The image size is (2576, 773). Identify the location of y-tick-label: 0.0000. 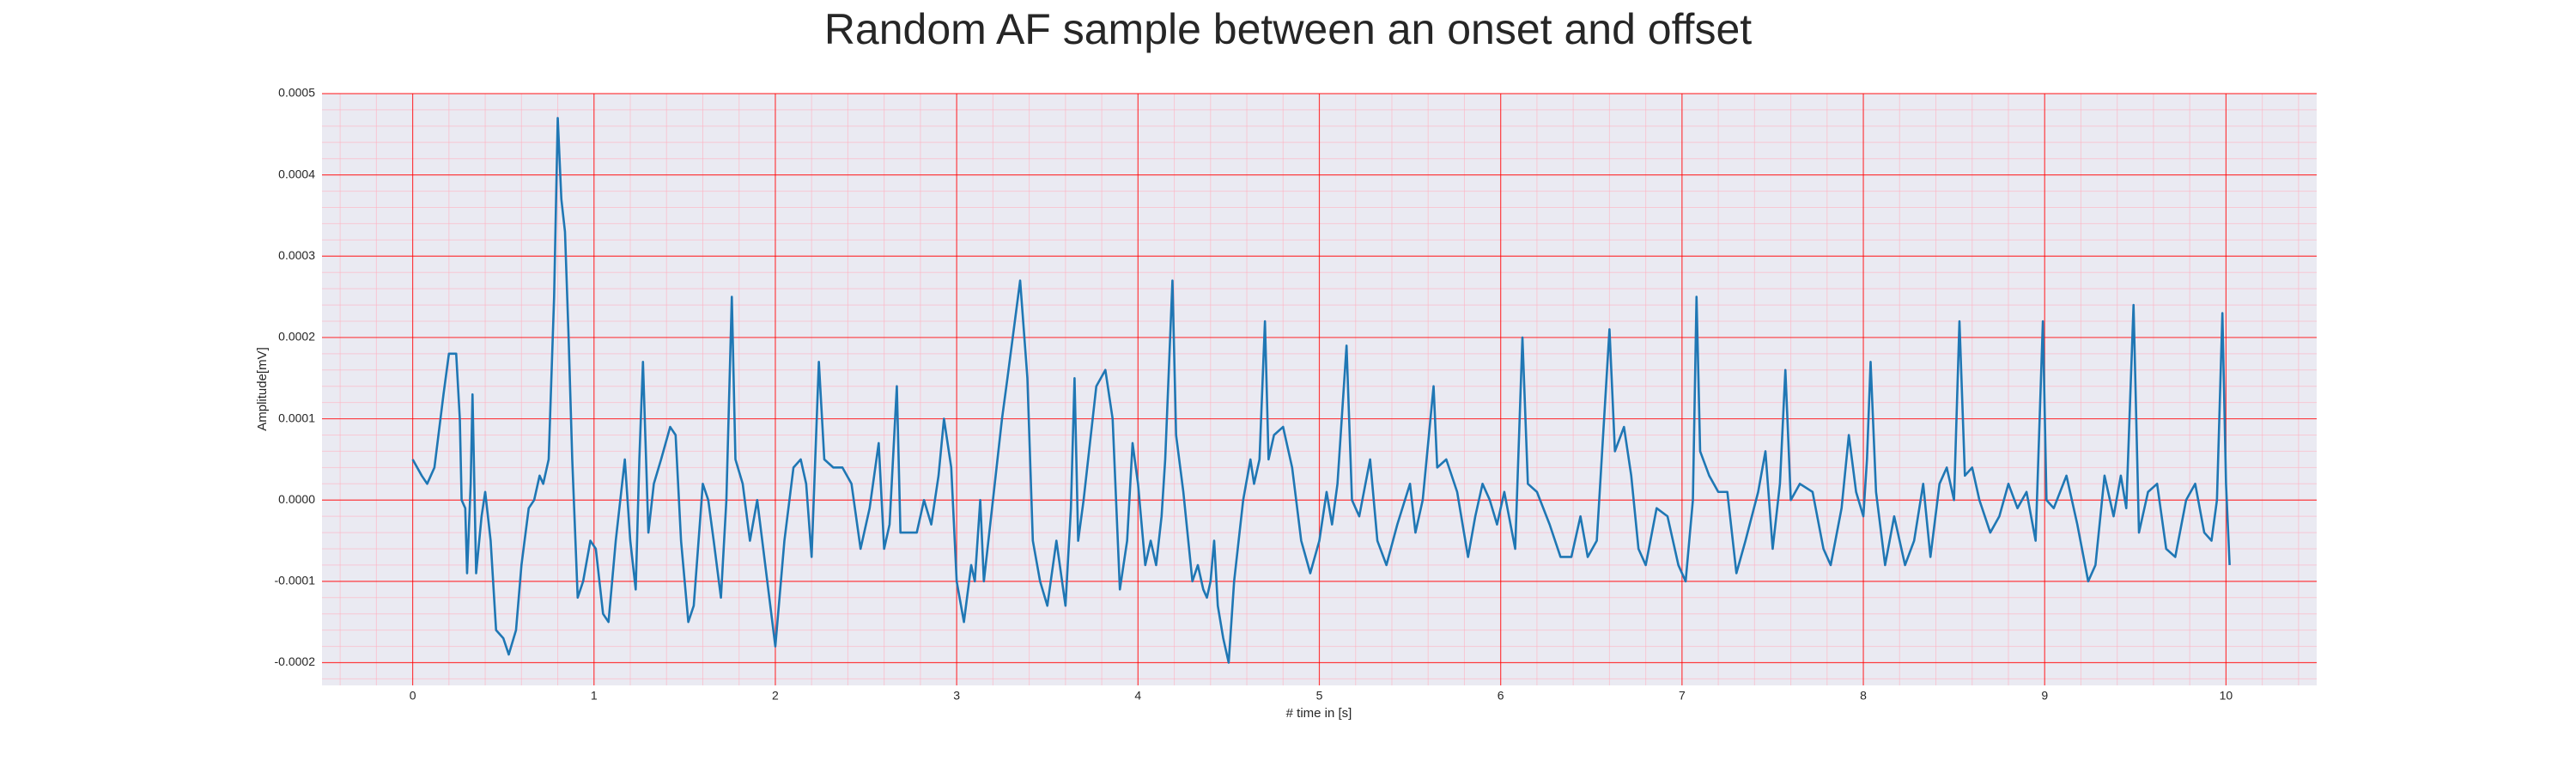
(296, 499).